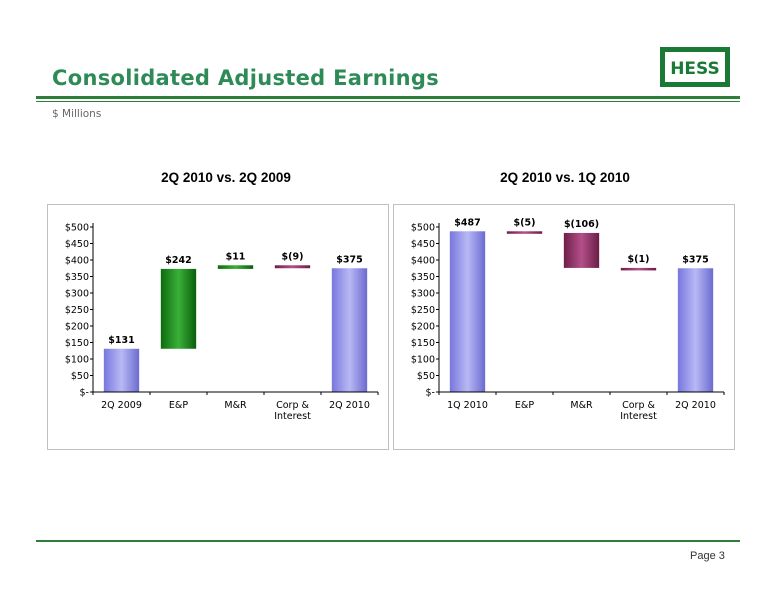  I want to click on chart-title-right: 2Q 2010 vs. 1Q 2010, so click(565, 177).